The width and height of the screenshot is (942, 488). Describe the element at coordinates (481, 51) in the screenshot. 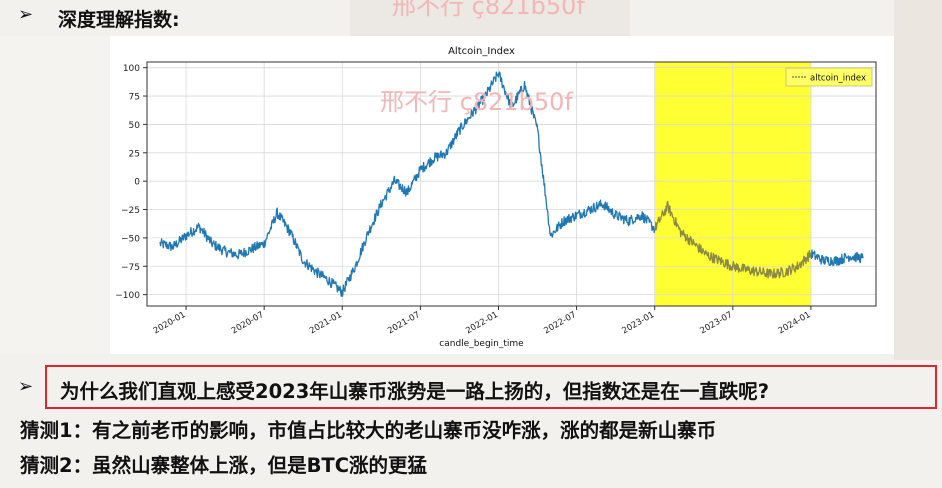

I see `chart-title: Altcoin_Index` at that location.